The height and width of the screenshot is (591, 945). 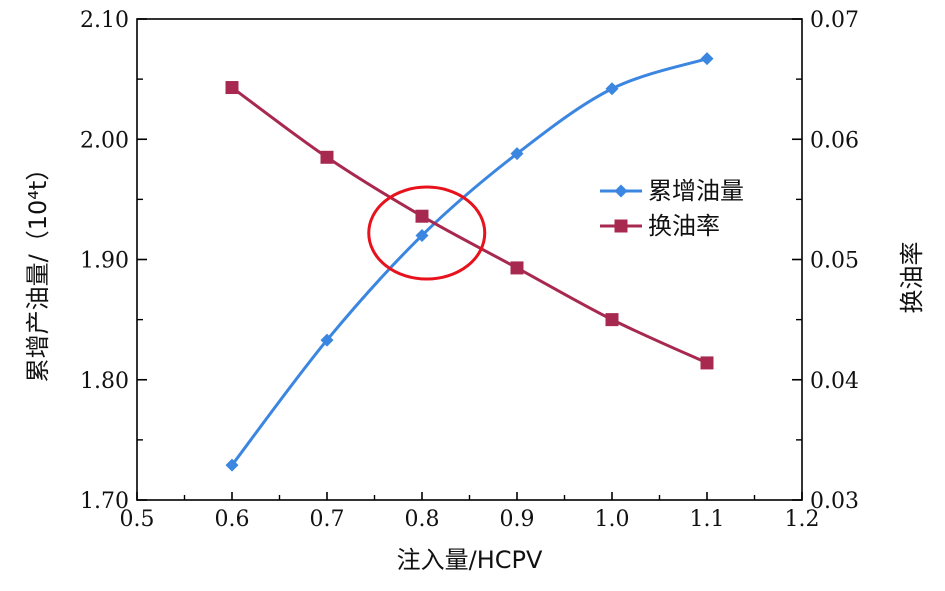 I want to click on left-y-tick-label: 1.80, so click(x=104, y=381).